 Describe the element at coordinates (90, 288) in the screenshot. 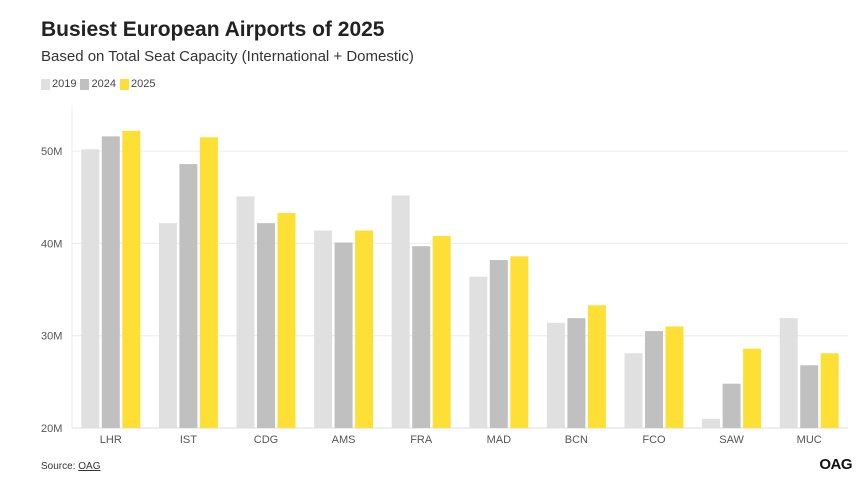

I see `bar-2019-lhr` at that location.